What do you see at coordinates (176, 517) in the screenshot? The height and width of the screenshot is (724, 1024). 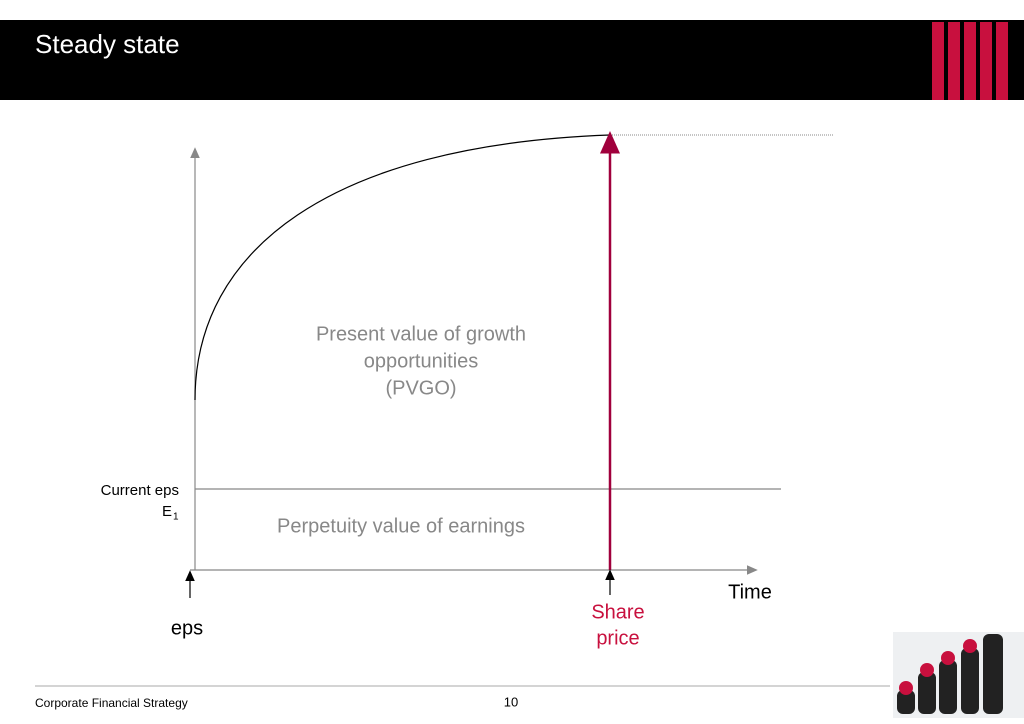 I see `e-subscript: 1` at bounding box center [176, 517].